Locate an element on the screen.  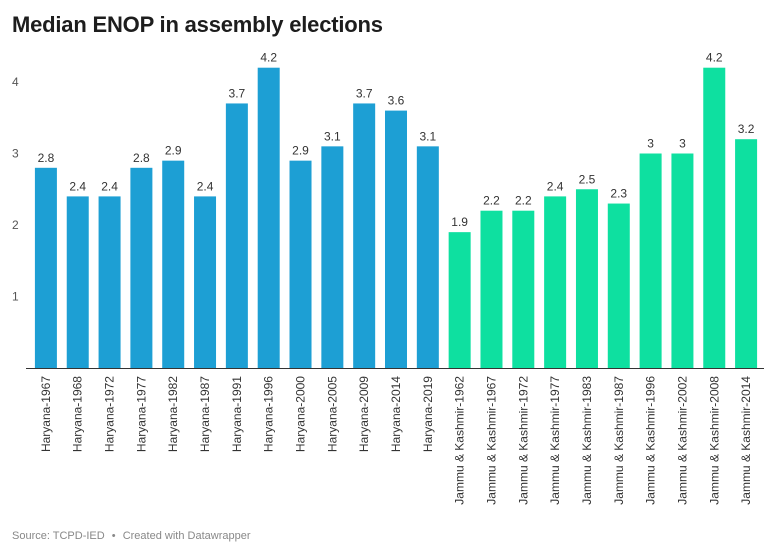
x-tick-label: Haryana-1967 is located at coordinates (46, 414).